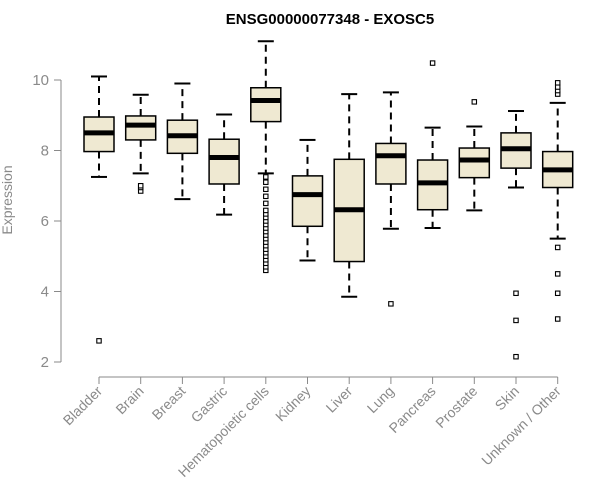 The image size is (600, 500). Describe the element at coordinates (45, 292) in the screenshot. I see `y-tick-label: 4` at that location.